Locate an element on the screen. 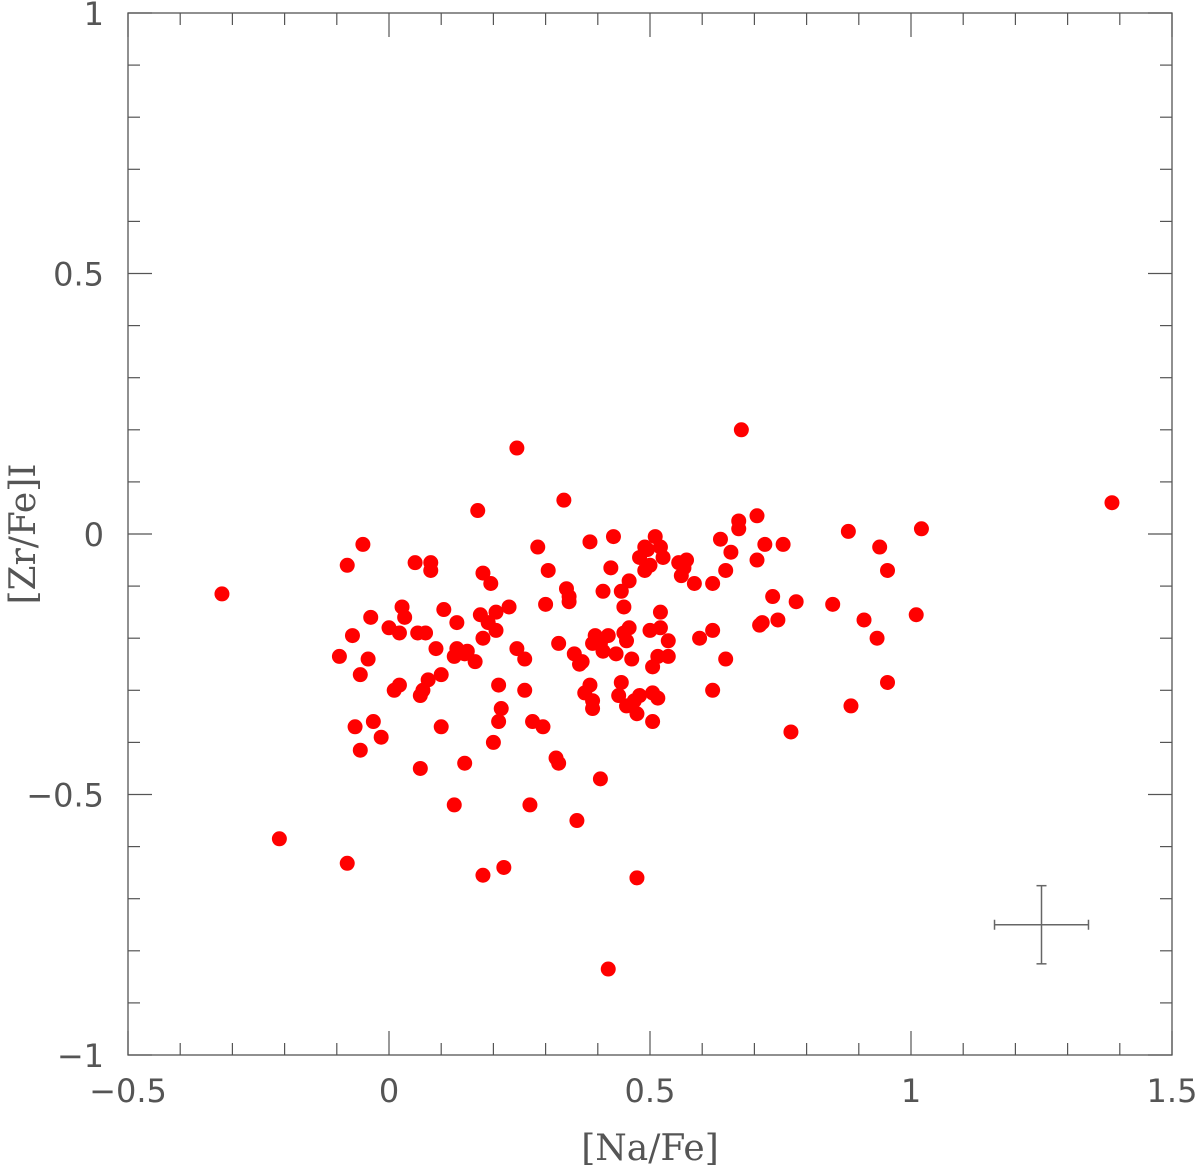 The image size is (1200, 1168). y-tick-label: −1 is located at coordinates (80, 1056).